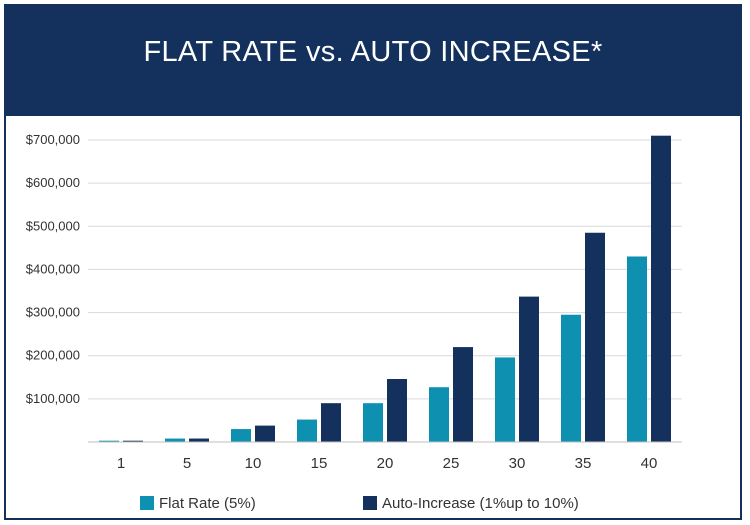 The width and height of the screenshot is (750, 525). I want to click on legend-label: Flat Rate (5%), so click(207, 503).